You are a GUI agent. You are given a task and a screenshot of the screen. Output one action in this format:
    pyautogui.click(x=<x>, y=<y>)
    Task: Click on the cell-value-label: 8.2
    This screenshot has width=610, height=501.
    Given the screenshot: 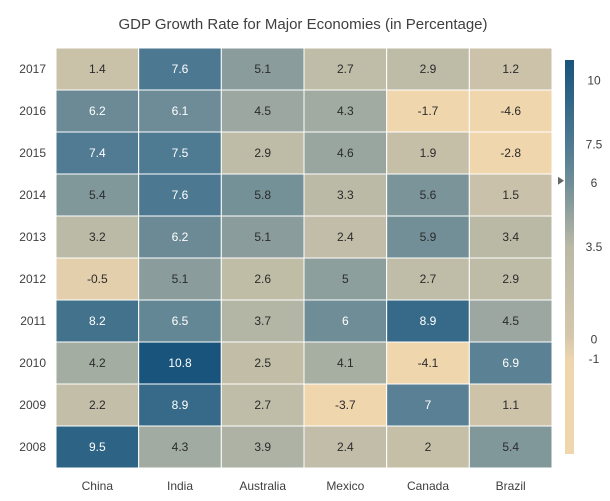 What is the action you would take?
    pyautogui.click(x=97, y=321)
    